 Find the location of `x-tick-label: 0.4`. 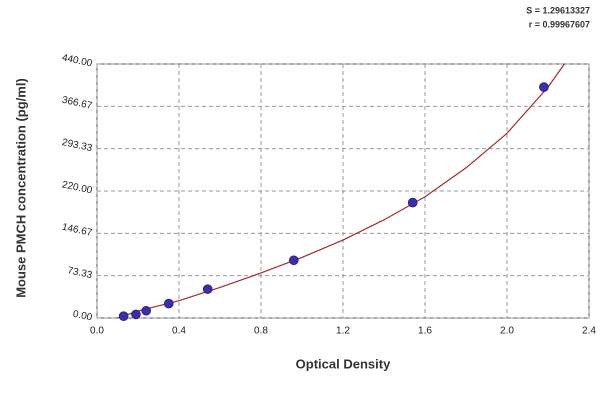

x-tick-label: 0.4 is located at coordinates (179, 331).